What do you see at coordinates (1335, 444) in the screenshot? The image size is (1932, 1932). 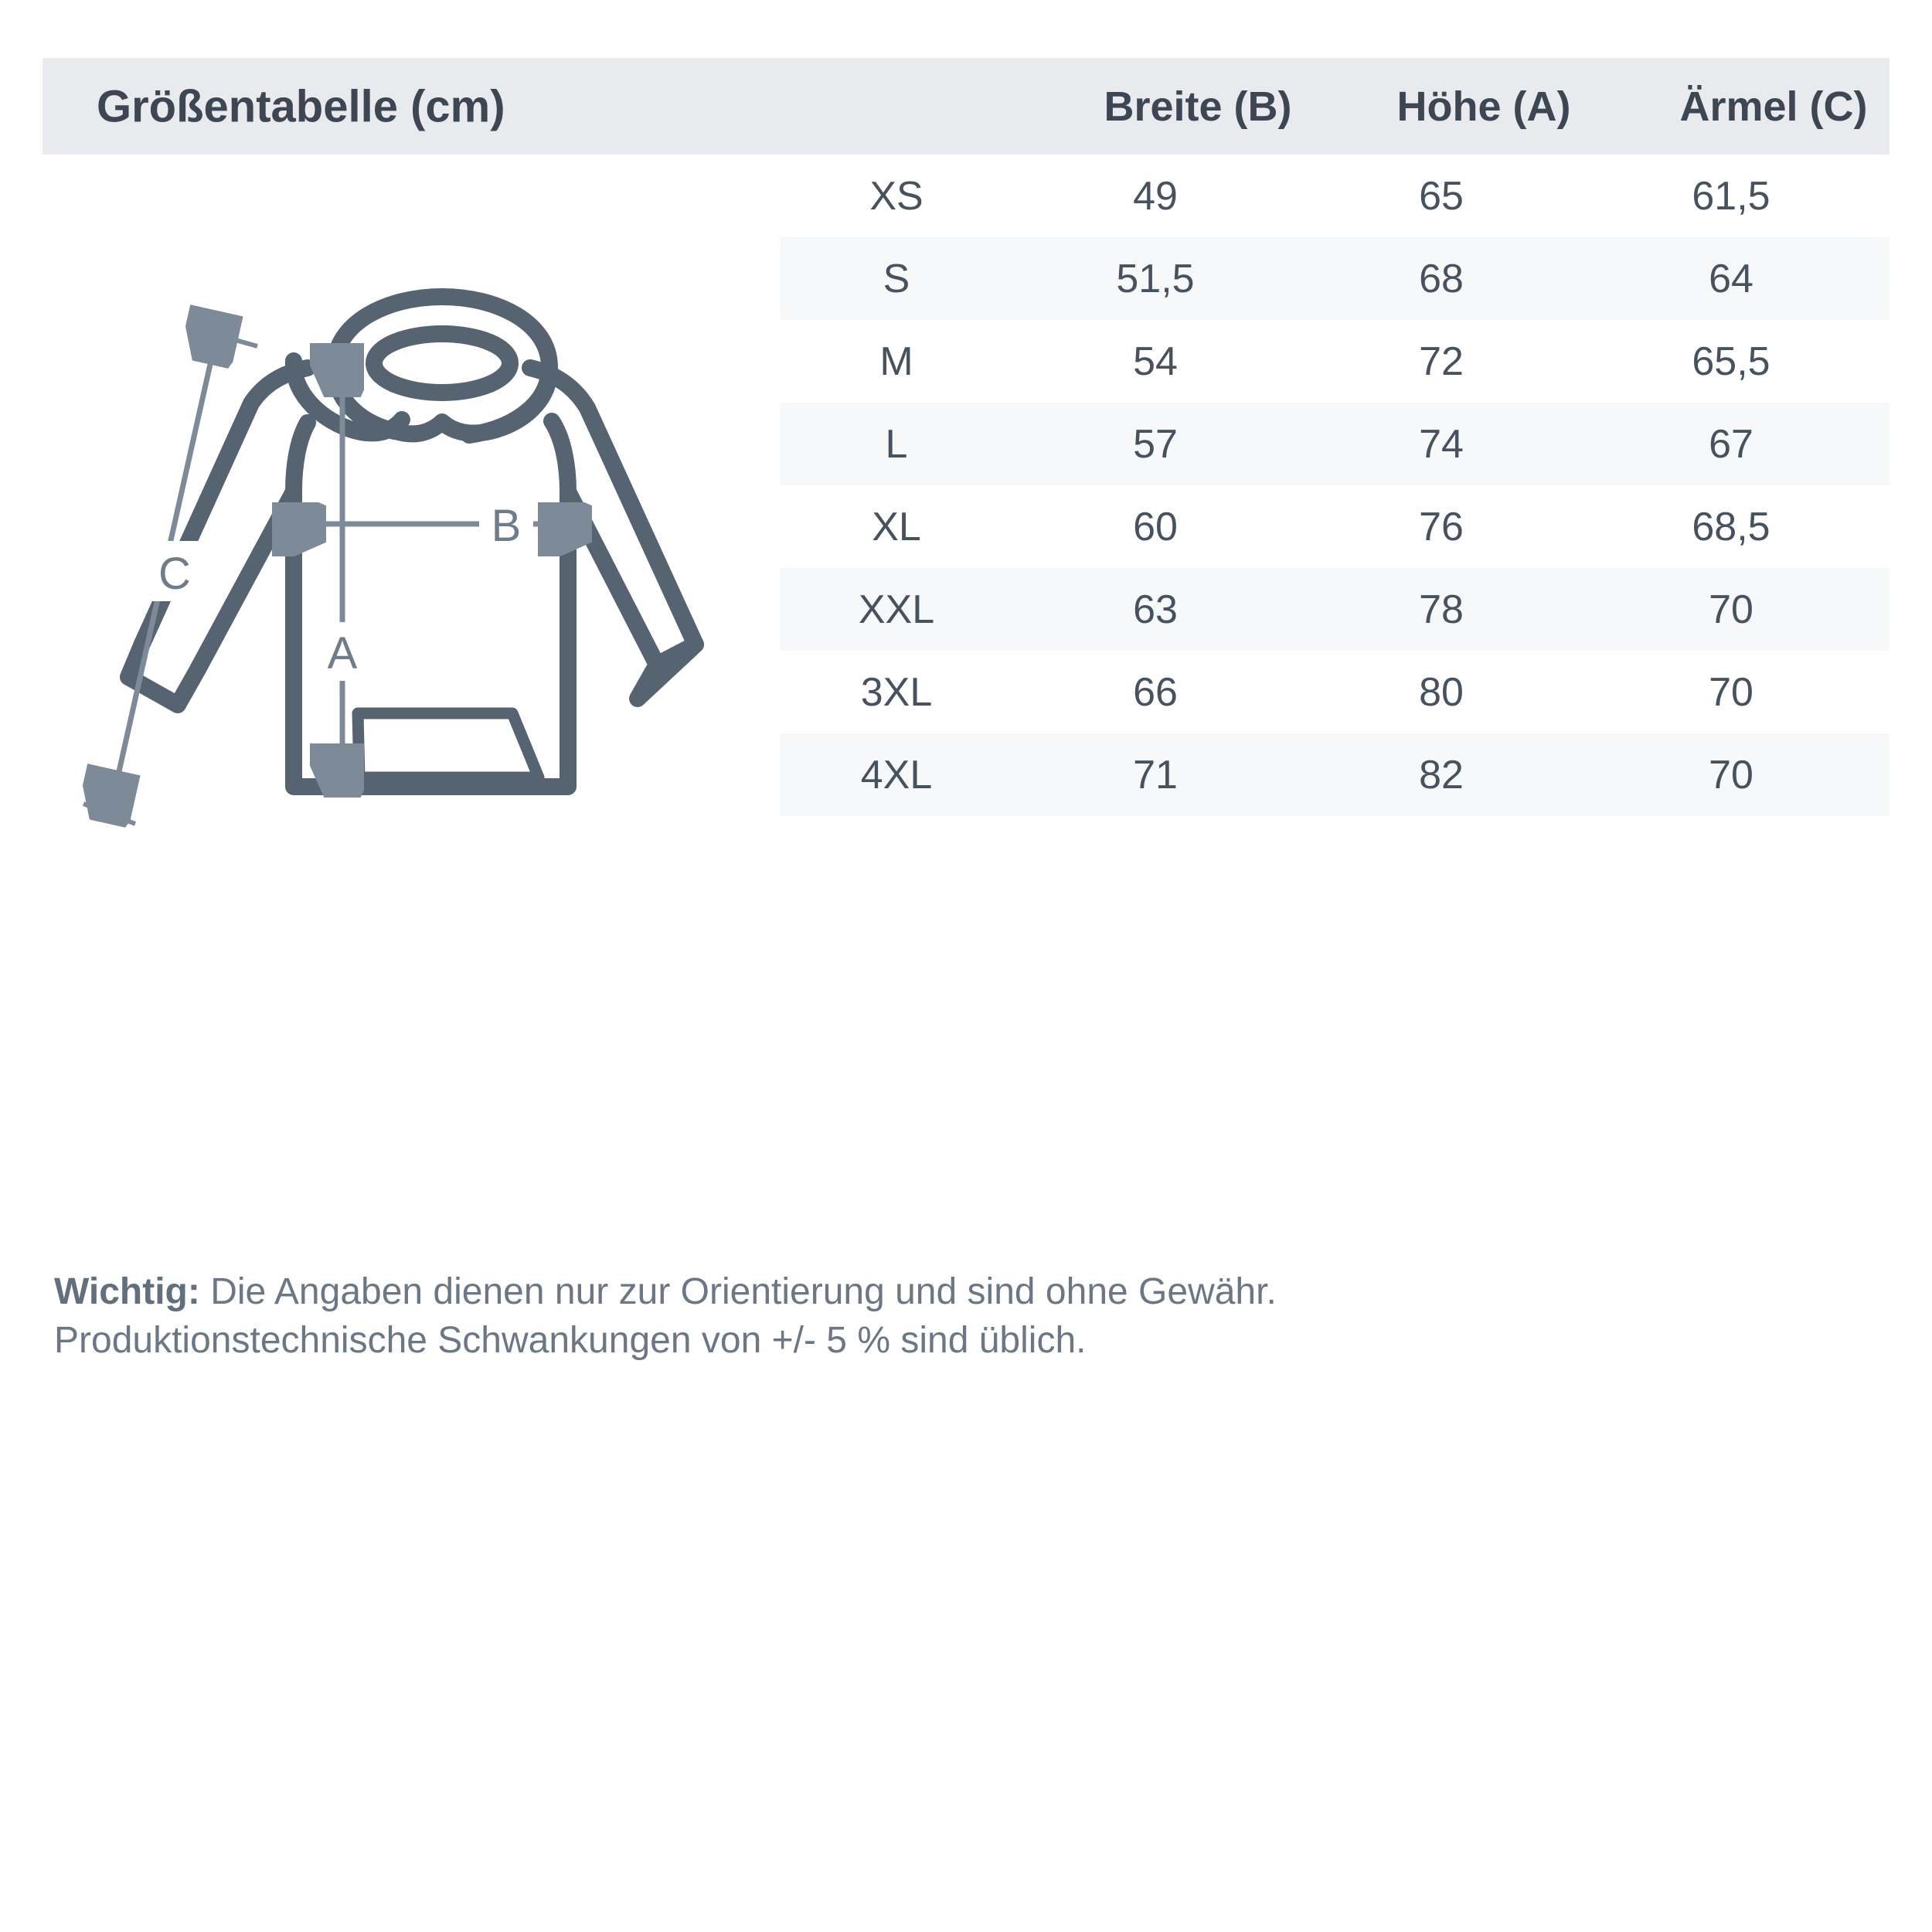 I see `table-row: L 57 74 67` at bounding box center [1335, 444].